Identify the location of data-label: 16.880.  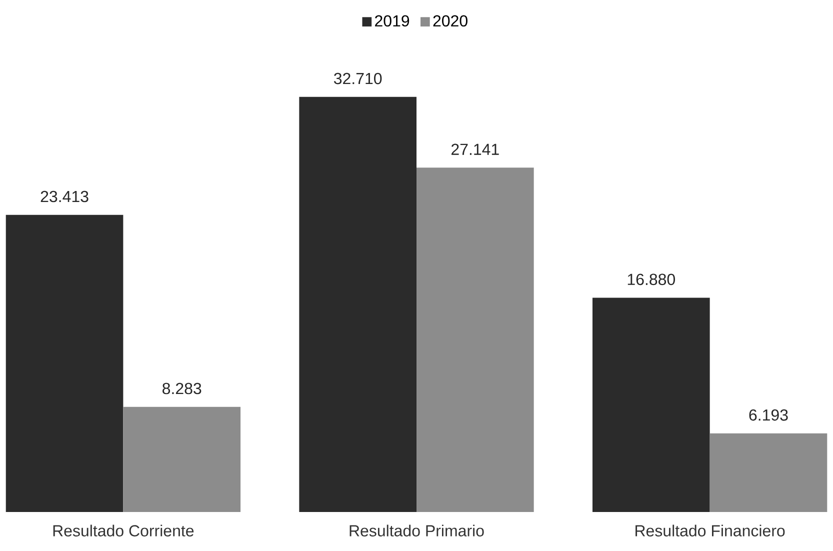
(651, 280).